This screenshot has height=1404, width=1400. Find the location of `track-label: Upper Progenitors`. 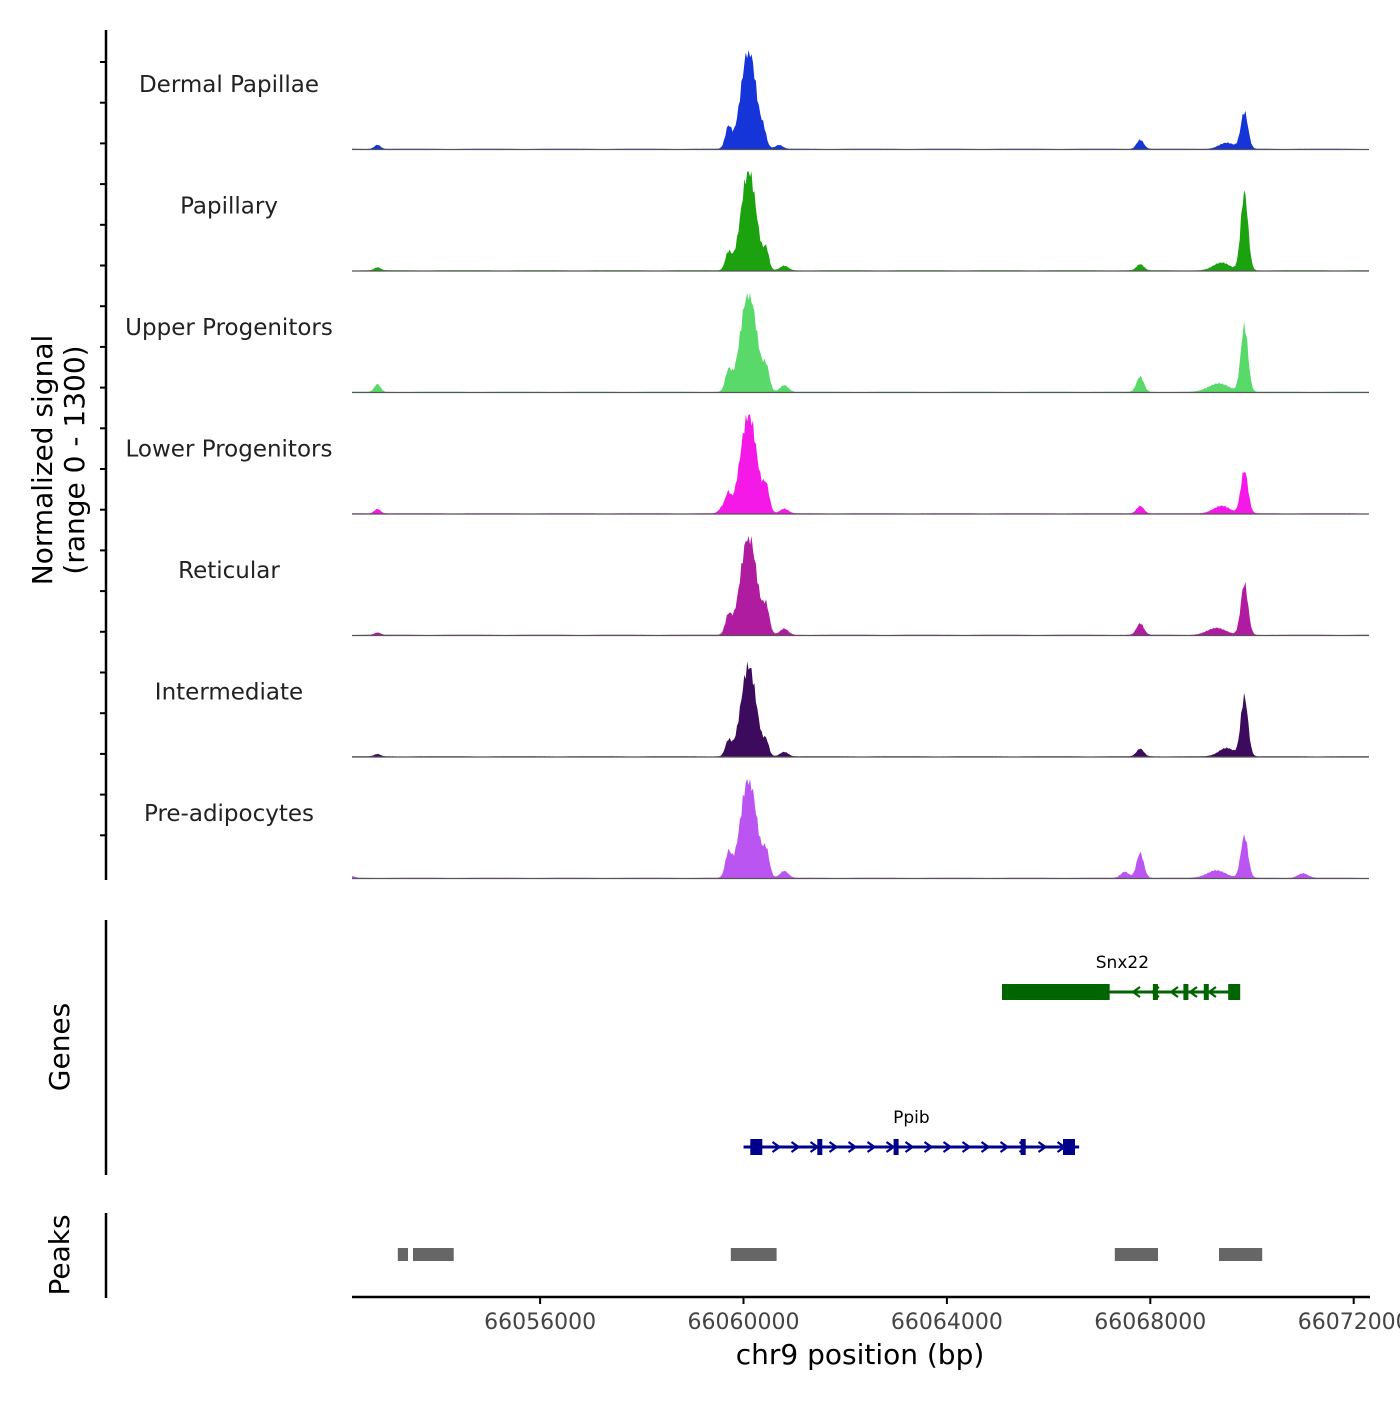

track-label: Upper Progenitors is located at coordinates (229, 328).